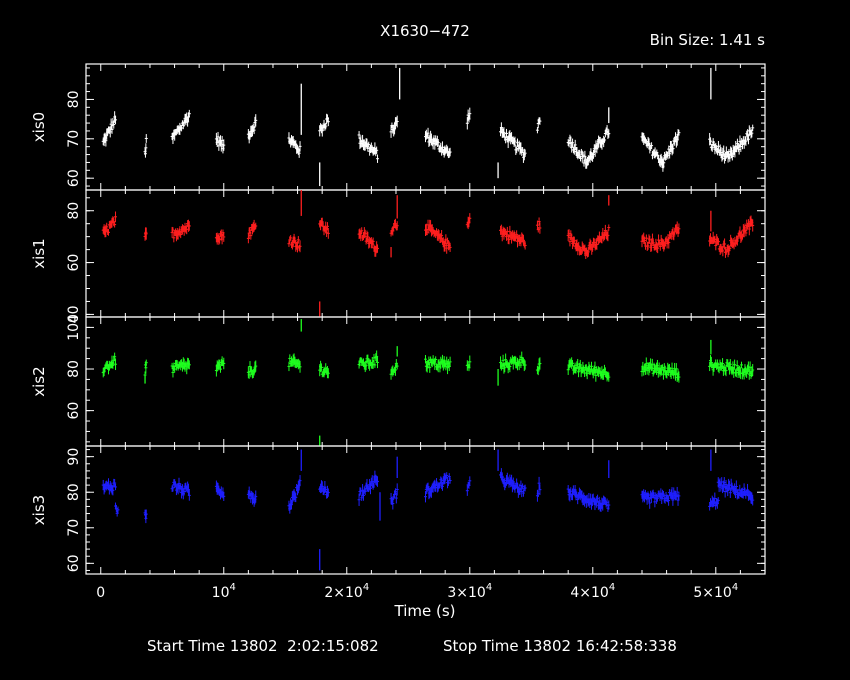 This screenshot has width=850, height=680. I want to click on series-xis0, so click(428, 127).